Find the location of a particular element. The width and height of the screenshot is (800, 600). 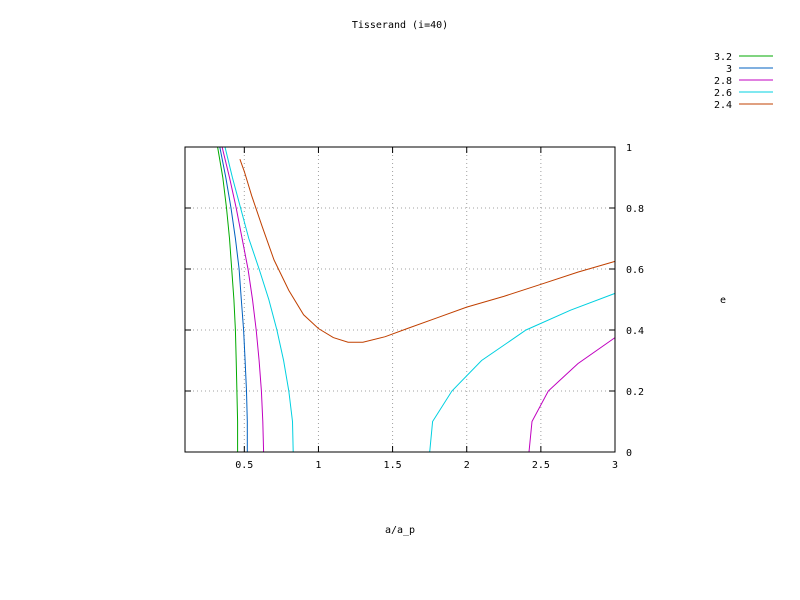

x-tick-label: 0.5 is located at coordinates (244, 465).